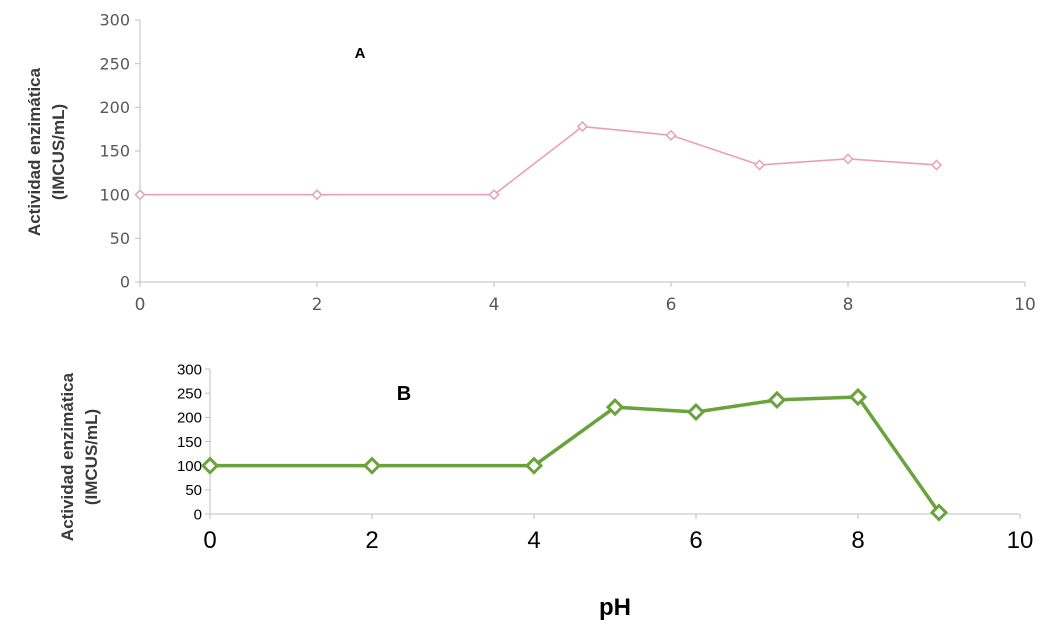  Describe the element at coordinates (189, 442) in the screenshot. I see `chart-b-y-tick-label: 150` at that location.